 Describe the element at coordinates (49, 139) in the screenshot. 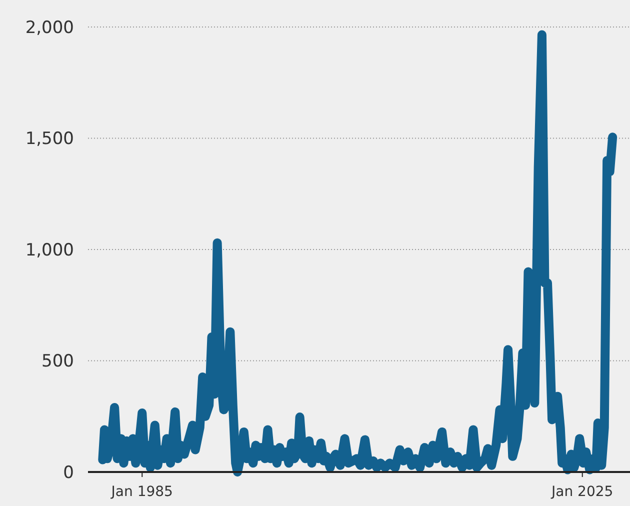

I see `y-tick-label: 1,500` at that location.